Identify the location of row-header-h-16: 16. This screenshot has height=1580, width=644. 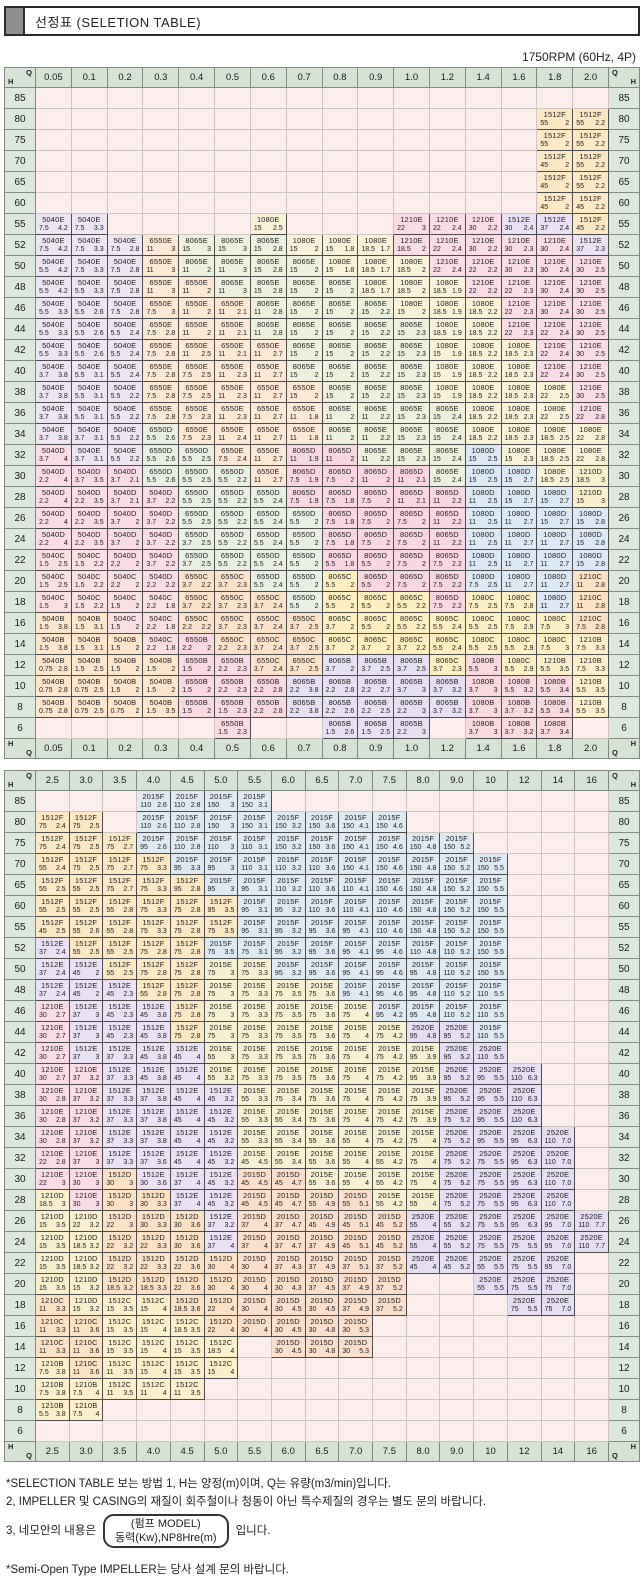
(20, 623).